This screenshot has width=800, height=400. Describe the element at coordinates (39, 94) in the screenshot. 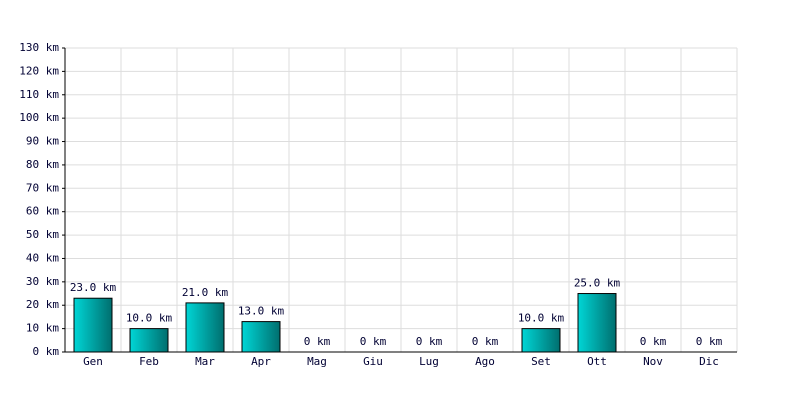

I see `y-tick-label: 110 km` at that location.